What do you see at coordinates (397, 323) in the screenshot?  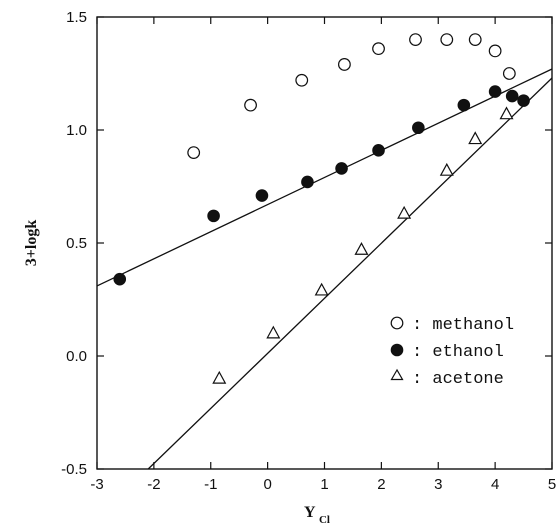 I see `legend-marker-methanol` at bounding box center [397, 323].